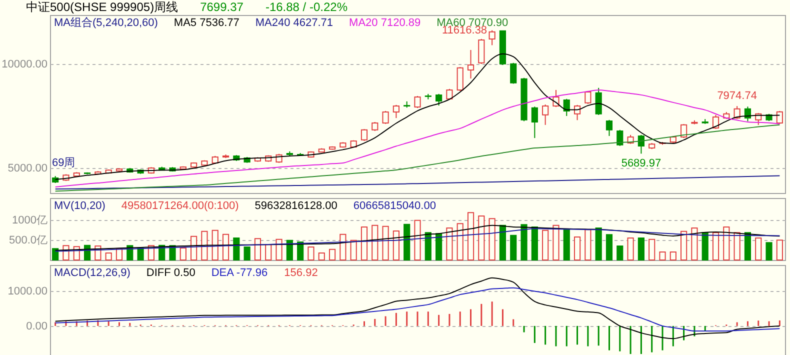 This screenshot has height=355, width=790. Describe the element at coordinates (294, 23) in the screenshot. I see `text: MA240 4627.71` at that location.